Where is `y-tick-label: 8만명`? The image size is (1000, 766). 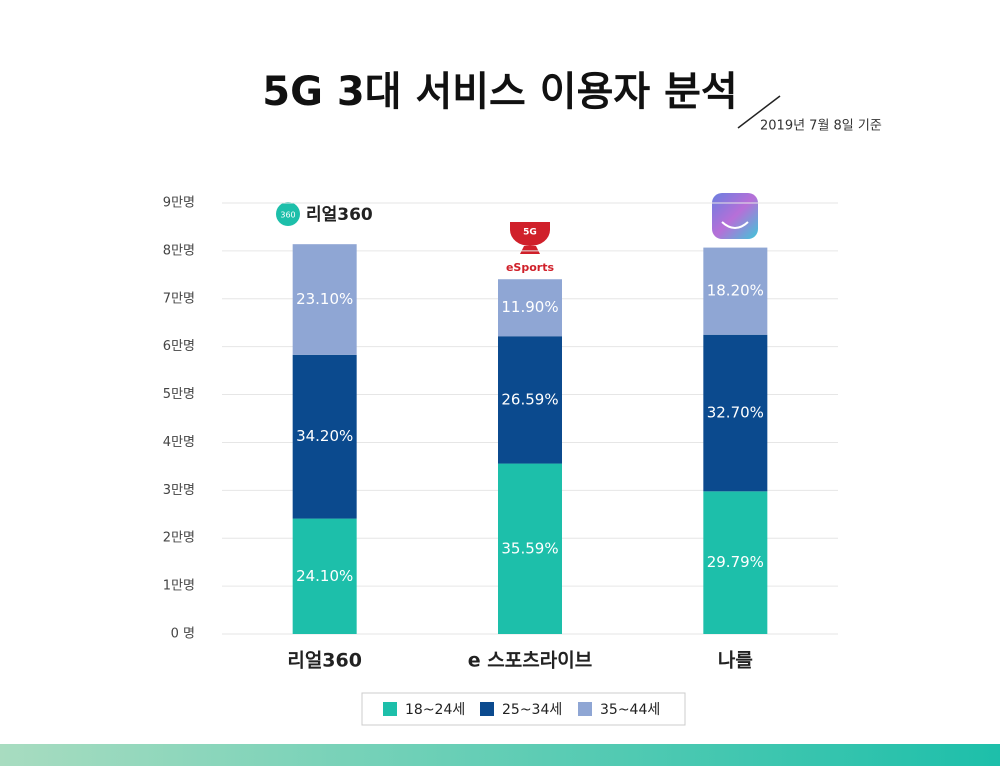
y-tick-label: 8만명 is located at coordinates (179, 250).